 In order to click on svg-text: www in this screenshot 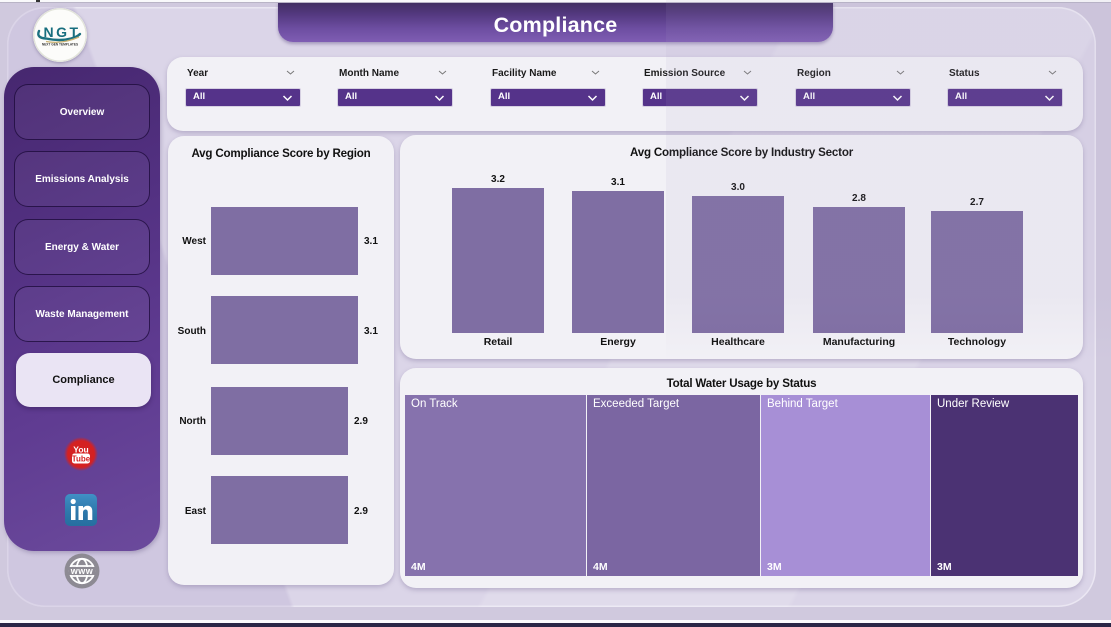, I will do `click(82, 571)`.